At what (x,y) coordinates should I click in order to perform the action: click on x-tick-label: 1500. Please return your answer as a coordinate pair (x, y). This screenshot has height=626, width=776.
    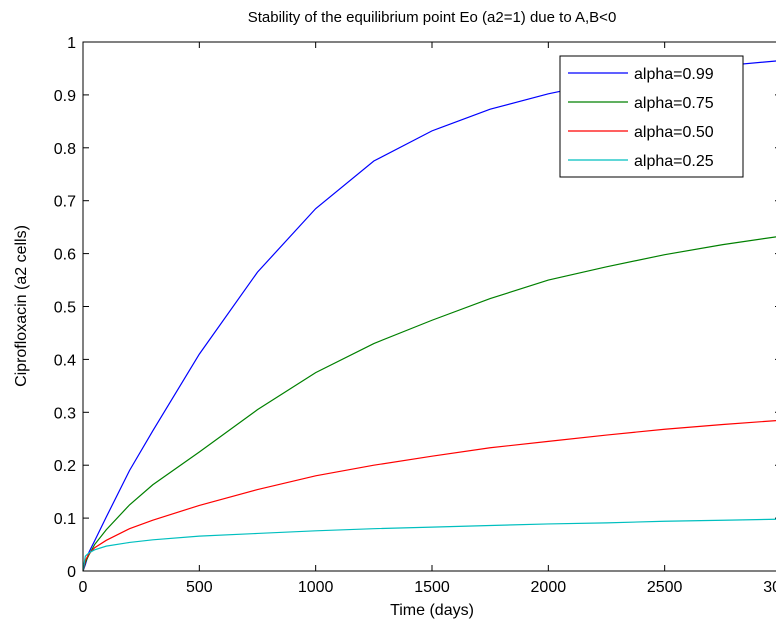
    Looking at the image, I should click on (432, 587).